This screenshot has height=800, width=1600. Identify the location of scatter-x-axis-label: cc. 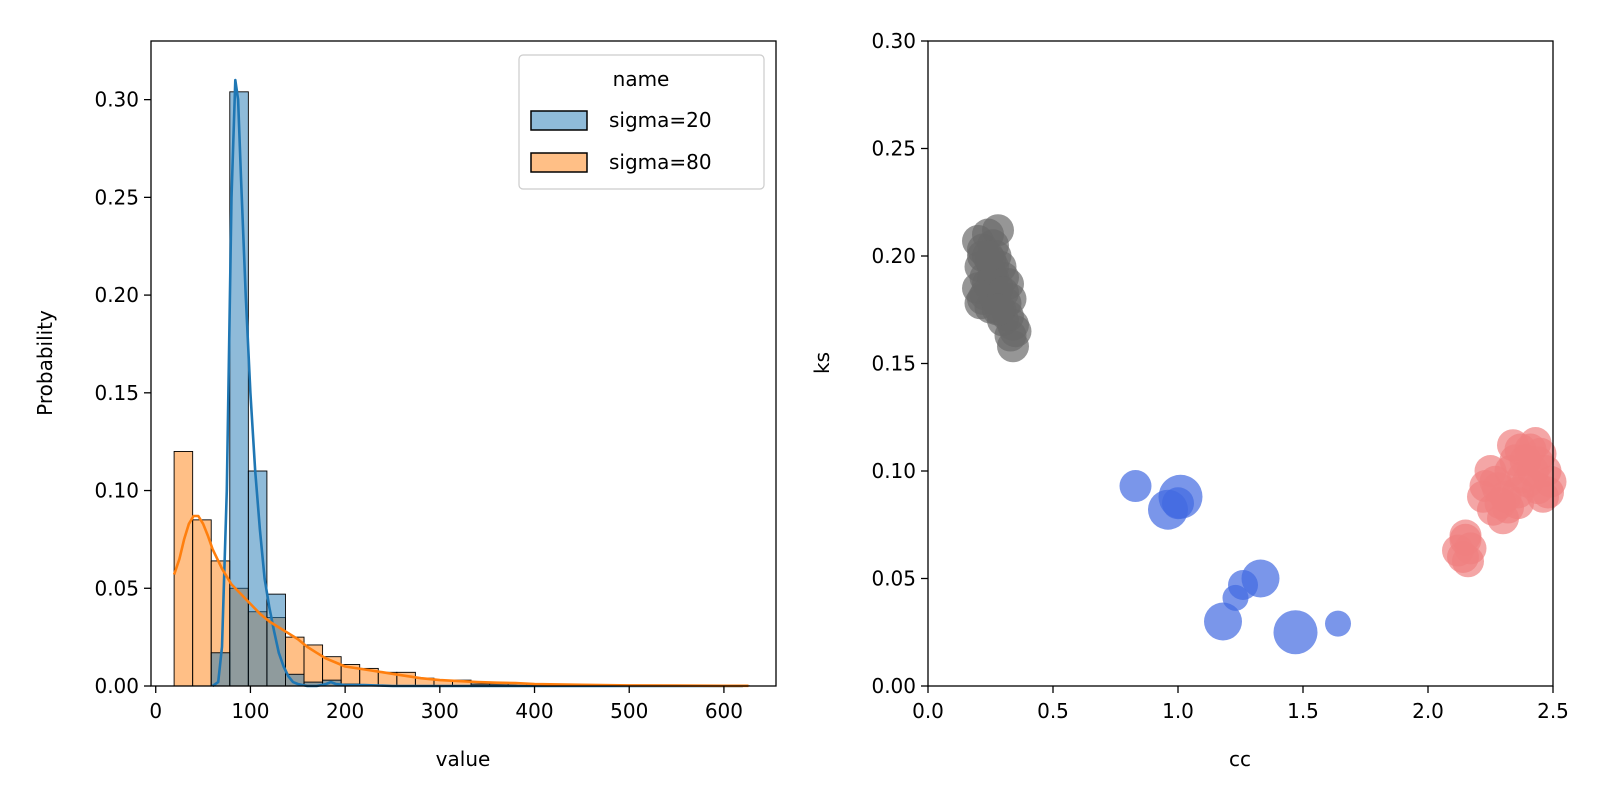
(1240, 759).